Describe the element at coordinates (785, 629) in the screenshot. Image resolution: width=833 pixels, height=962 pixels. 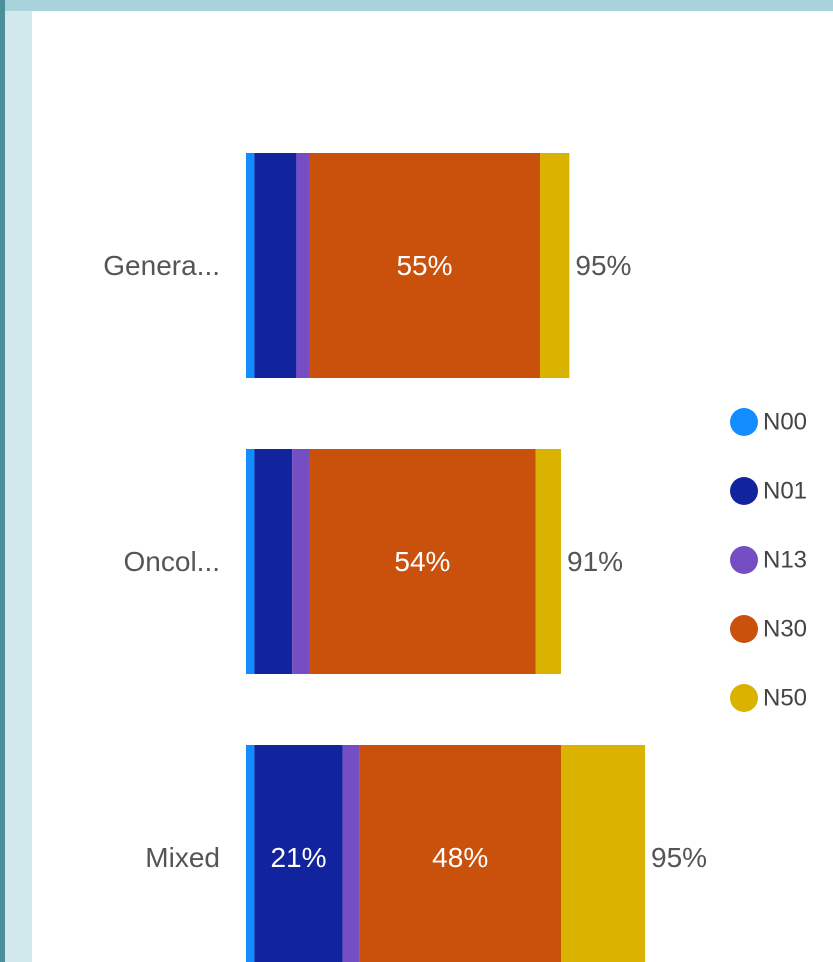
I see `legend-label: N30` at that location.